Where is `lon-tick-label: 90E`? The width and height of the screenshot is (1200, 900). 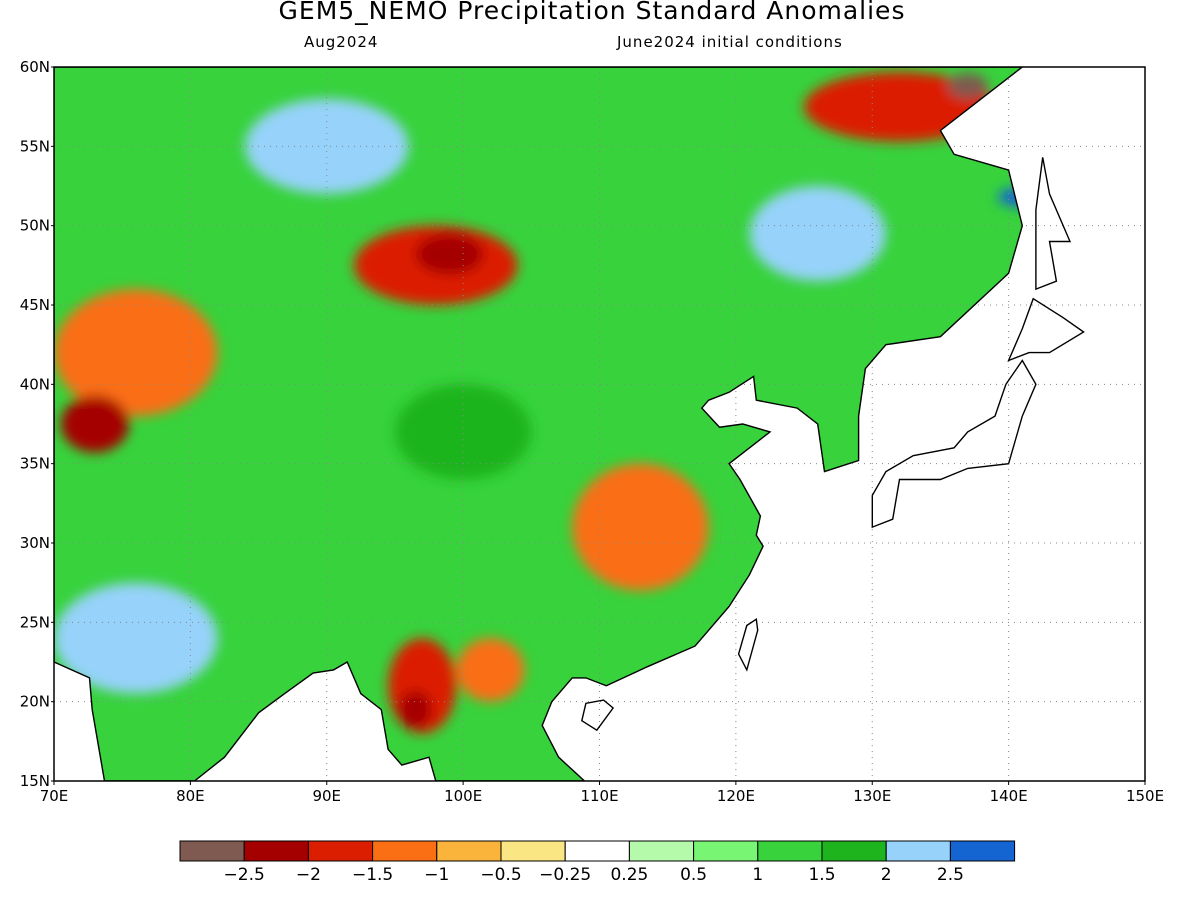
lon-tick-label: 90E is located at coordinates (326, 796).